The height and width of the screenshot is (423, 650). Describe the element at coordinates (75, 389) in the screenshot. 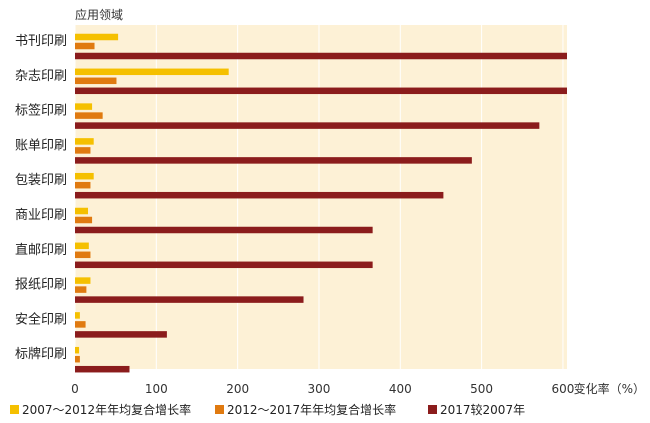

I see `x-tick-label: 0` at that location.